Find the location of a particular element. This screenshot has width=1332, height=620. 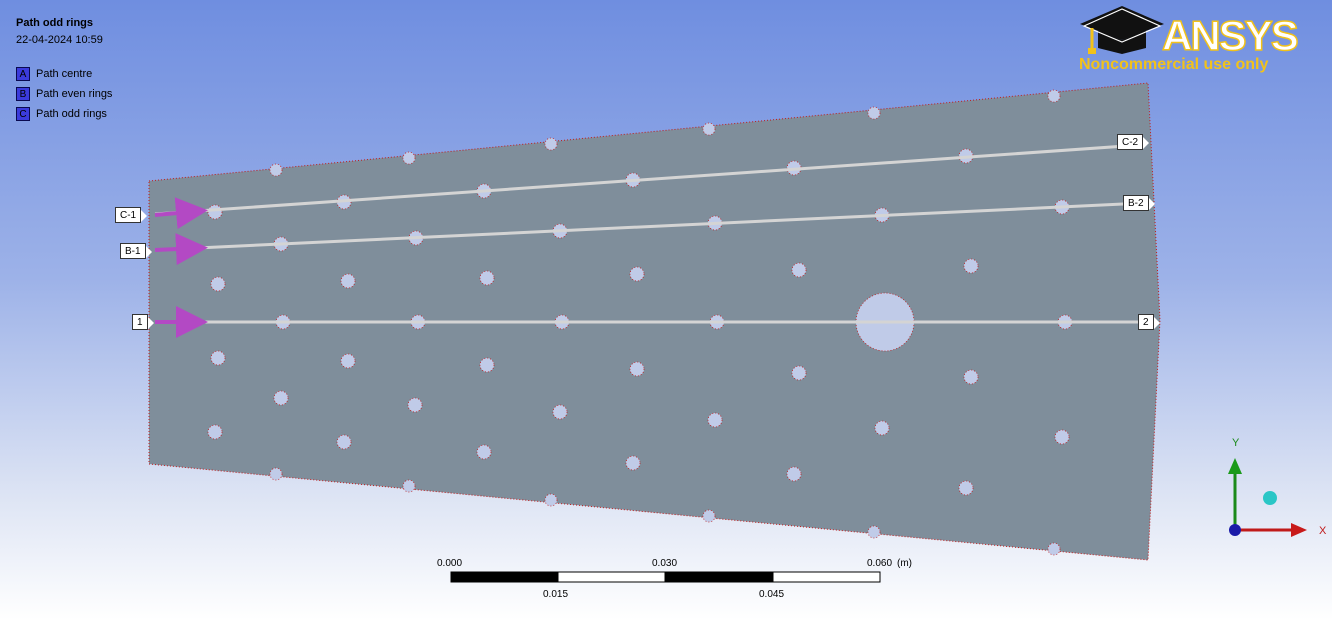

legend-badge-b: B is located at coordinates (23, 94).